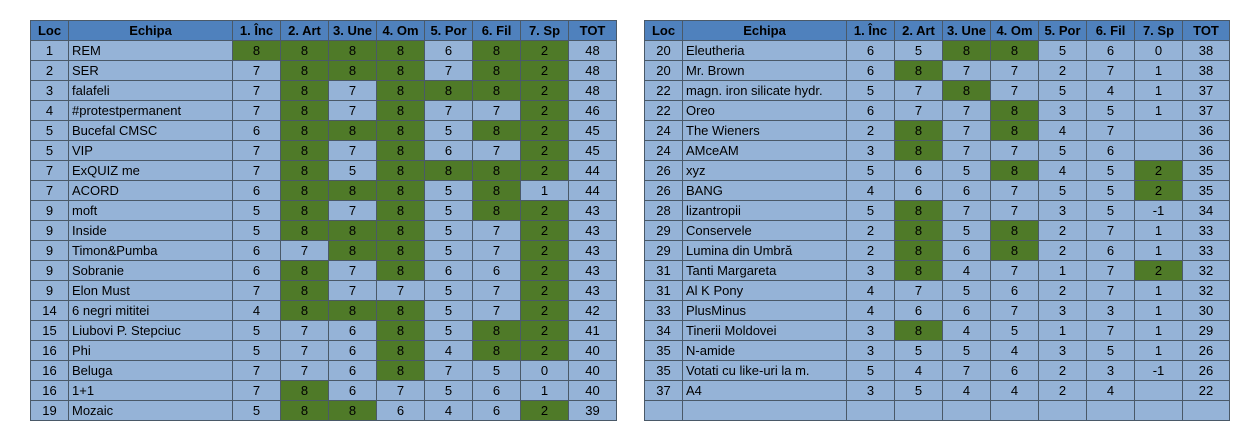  What do you see at coordinates (150, 390) in the screenshot?
I see `team-name-cell: 1+1` at bounding box center [150, 390].